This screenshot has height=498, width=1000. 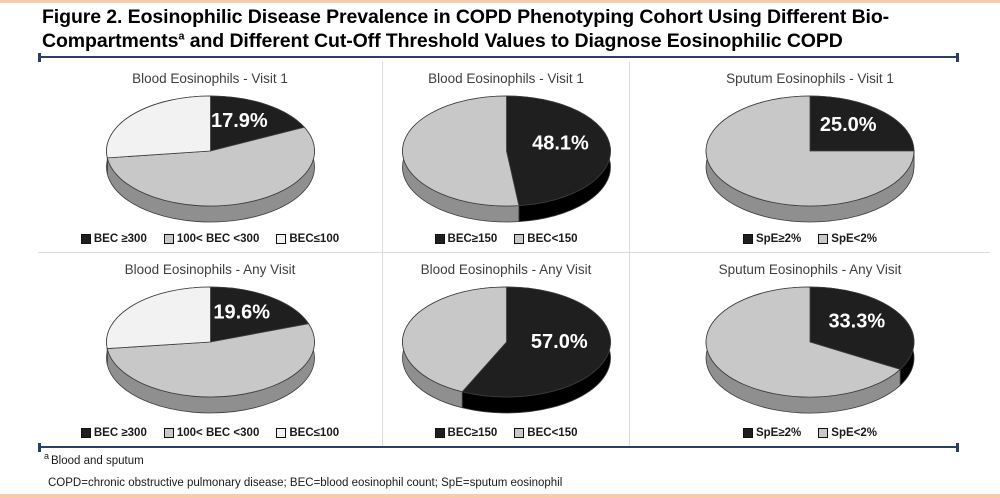 I want to click on pie-data-label: 25.0%, so click(x=848, y=125).